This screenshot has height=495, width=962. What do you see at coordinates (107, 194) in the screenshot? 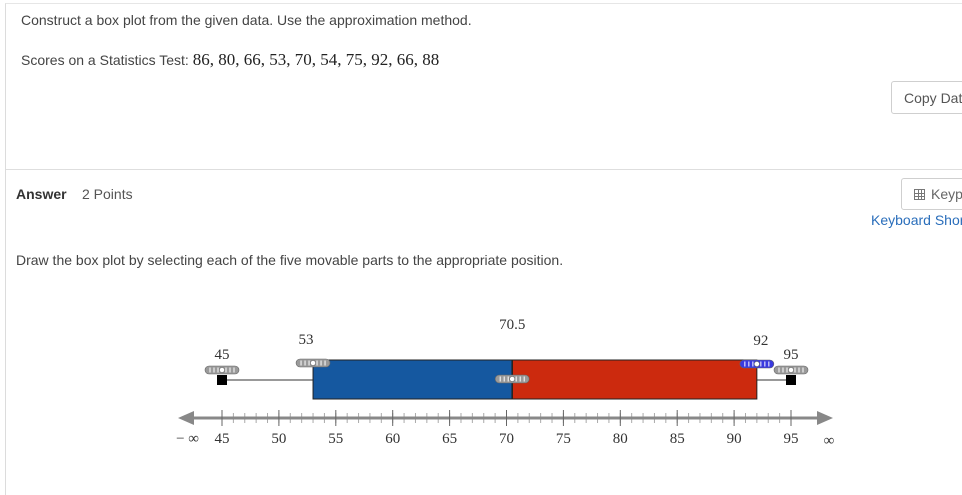
I see `points-badge: 2 Points` at bounding box center [107, 194].